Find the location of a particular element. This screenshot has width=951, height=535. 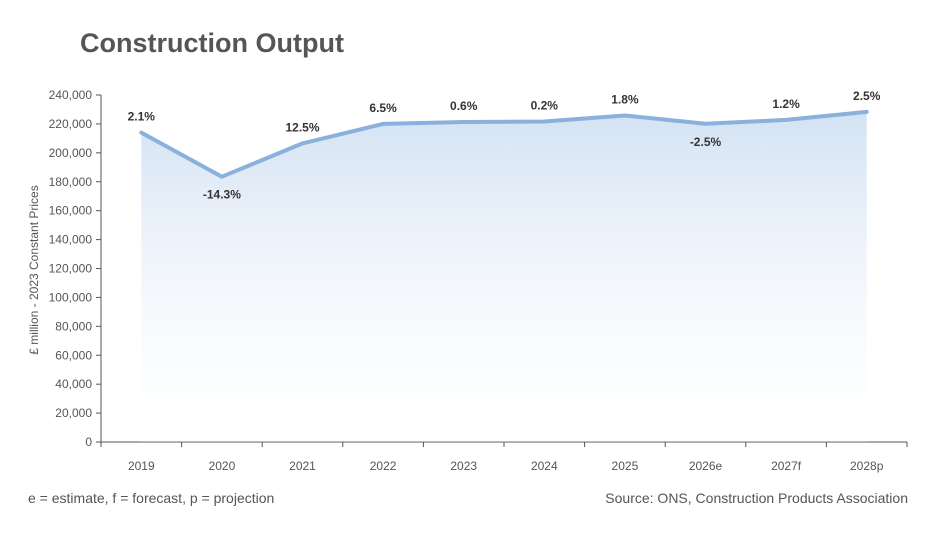

y-tick-label: 0 is located at coordinates (88, 442).